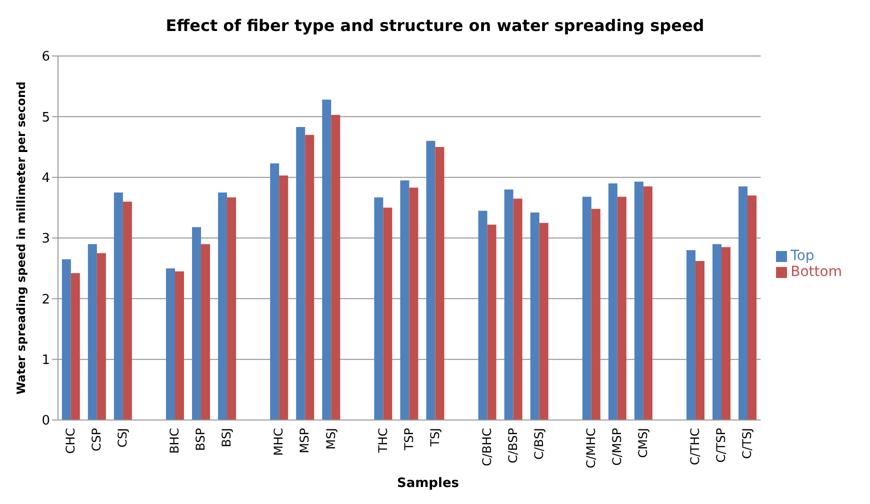 The width and height of the screenshot is (870, 504). I want to click on x-tick-label: C/THC, so click(695, 447).